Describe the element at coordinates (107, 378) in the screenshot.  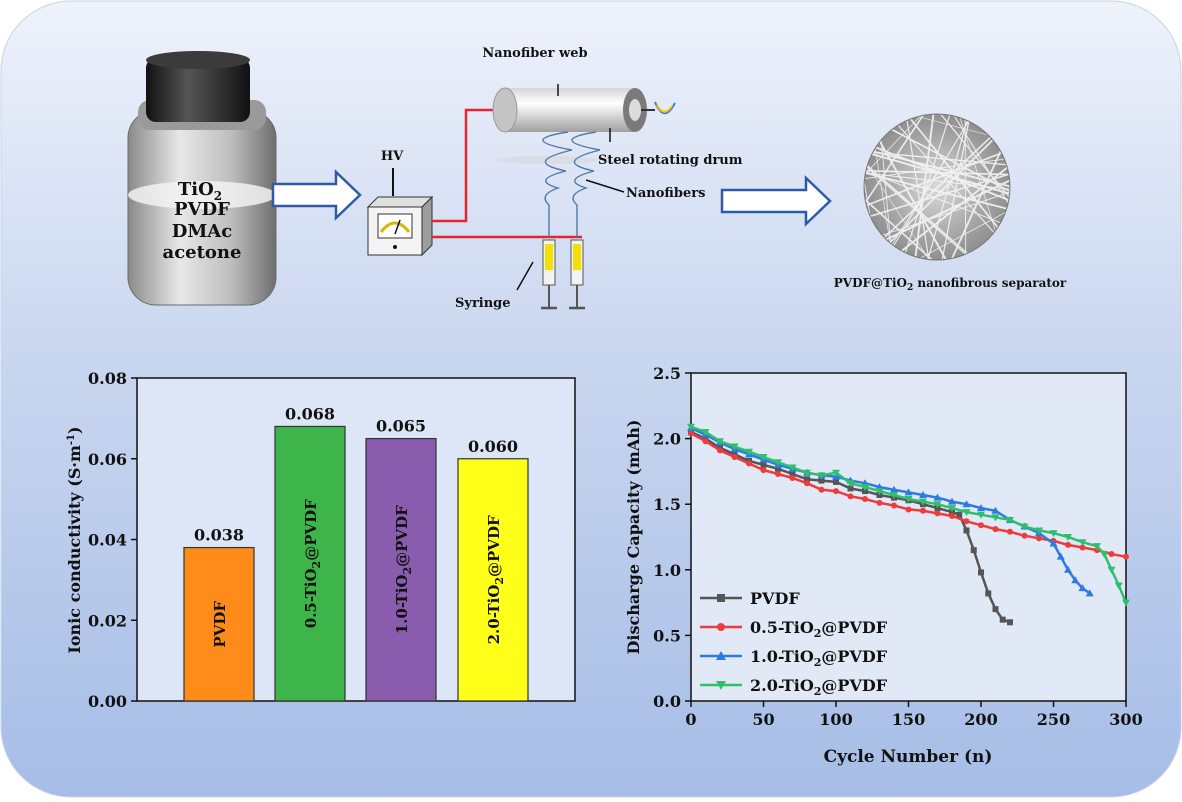
I see `bar-y-tick-label: 0.08` at that location.